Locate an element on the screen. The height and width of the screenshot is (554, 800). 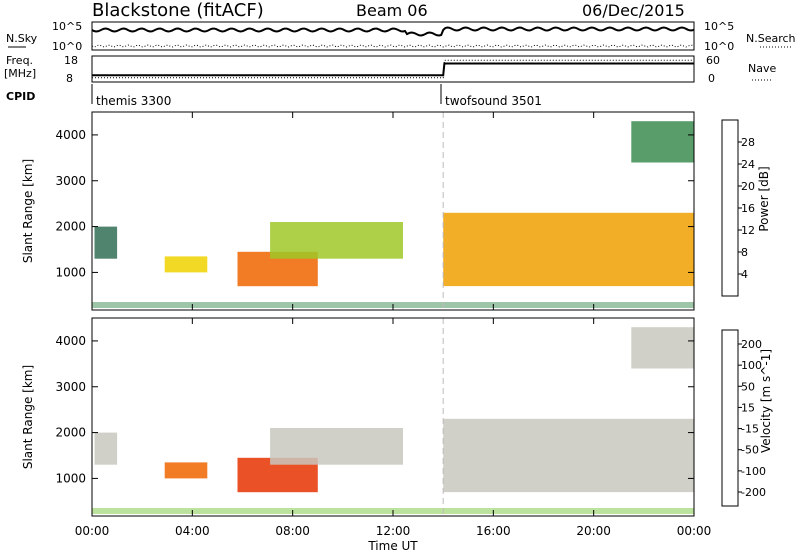
nsearch-tick-bottom: 10^0 is located at coordinates (719, 46).